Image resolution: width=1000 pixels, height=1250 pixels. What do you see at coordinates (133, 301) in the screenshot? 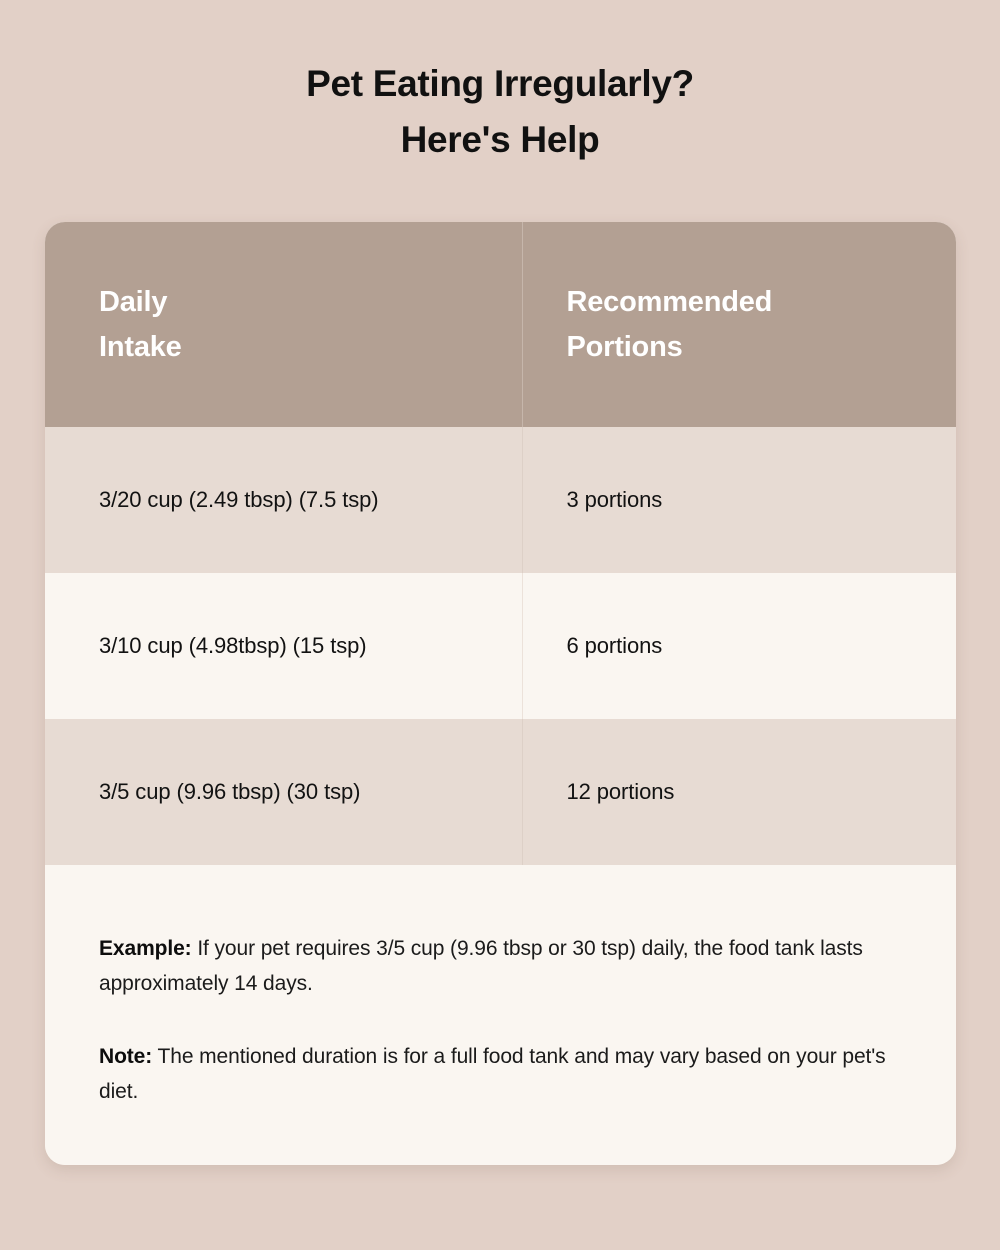
I see `column-header-daily-intake-line-1: Daily` at bounding box center [133, 301].